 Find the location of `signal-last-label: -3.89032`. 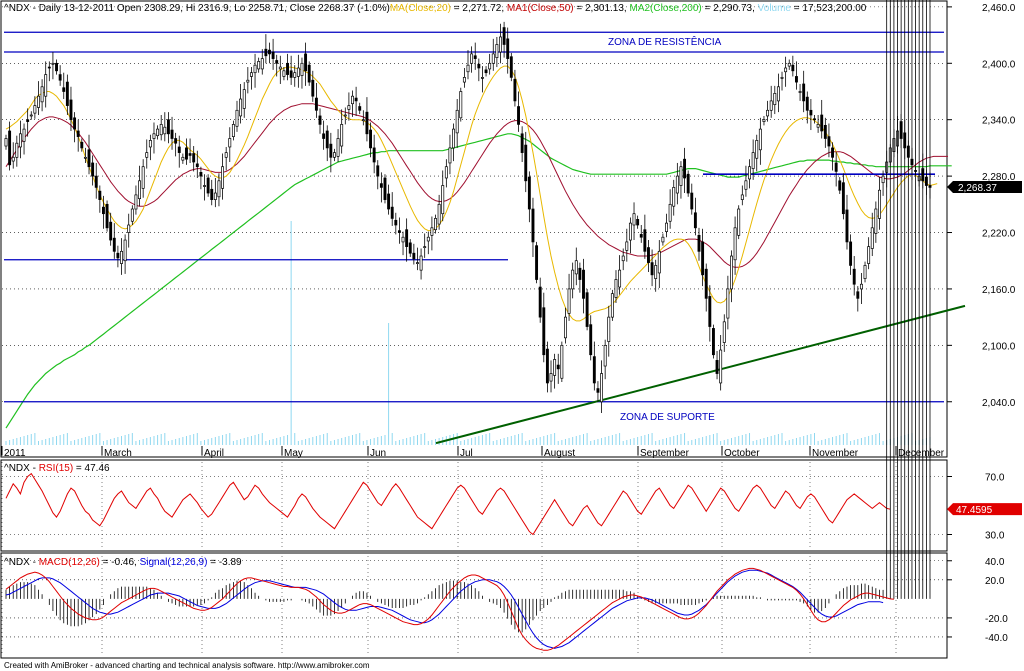

signal-last-label: -3.89032 is located at coordinates (975, 1).